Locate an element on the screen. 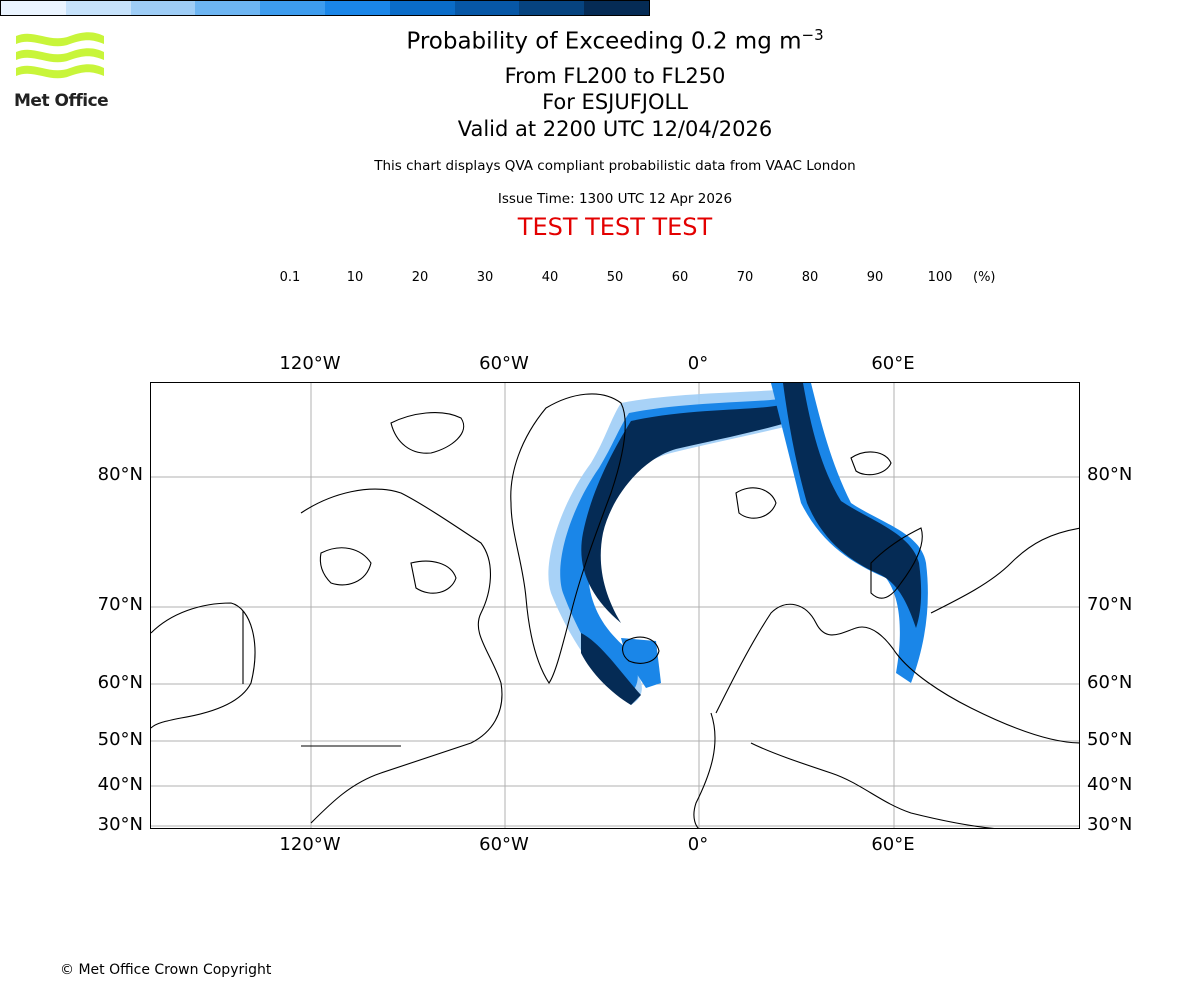  copyright-notice: © Met Office Crown Copyright is located at coordinates (166, 970).